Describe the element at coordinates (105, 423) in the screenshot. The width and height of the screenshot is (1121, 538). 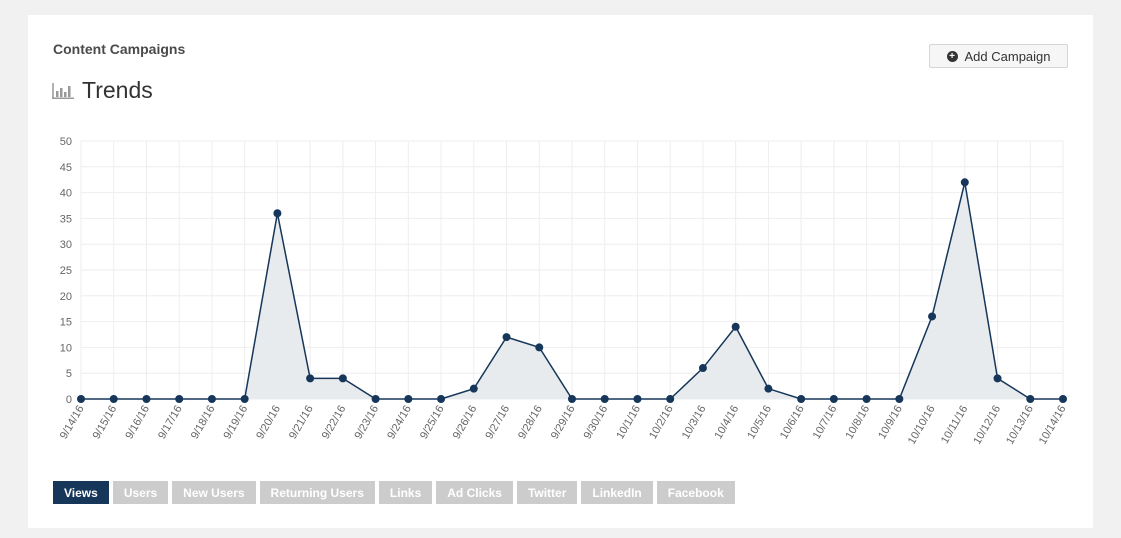
I see `x-tick-label: 9/15/16` at that location.